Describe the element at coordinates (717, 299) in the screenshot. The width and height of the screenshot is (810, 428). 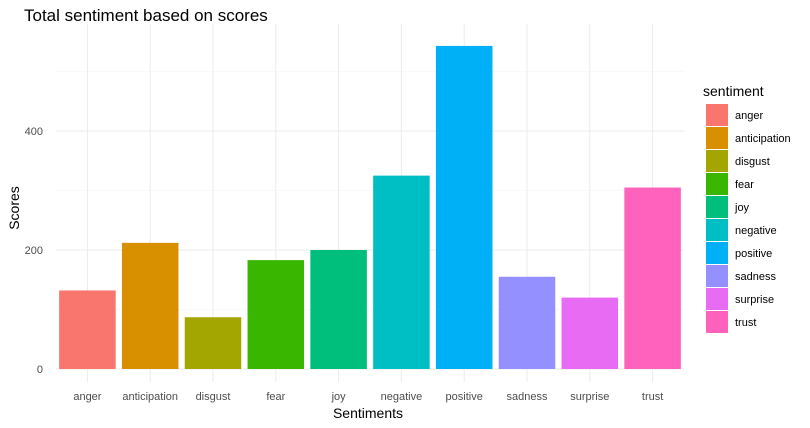
I see `legend-swatch-surprise` at that location.